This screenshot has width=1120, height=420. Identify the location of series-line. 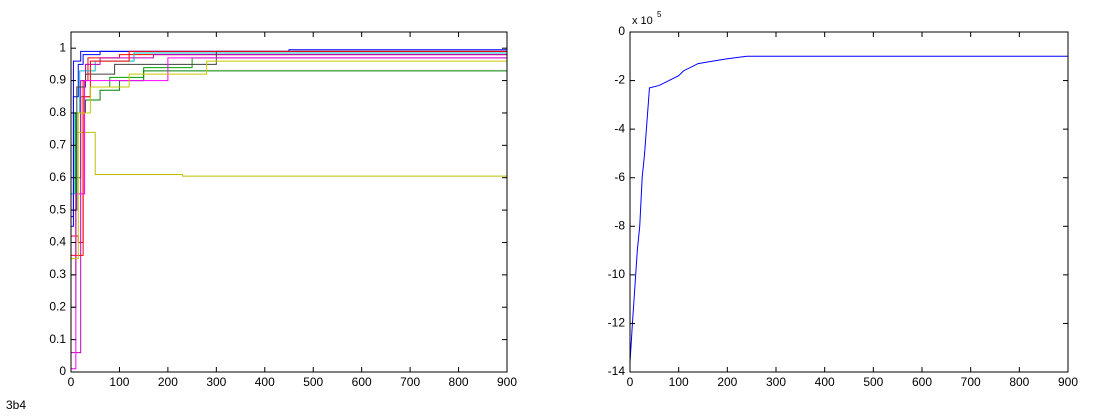
(289, 123).